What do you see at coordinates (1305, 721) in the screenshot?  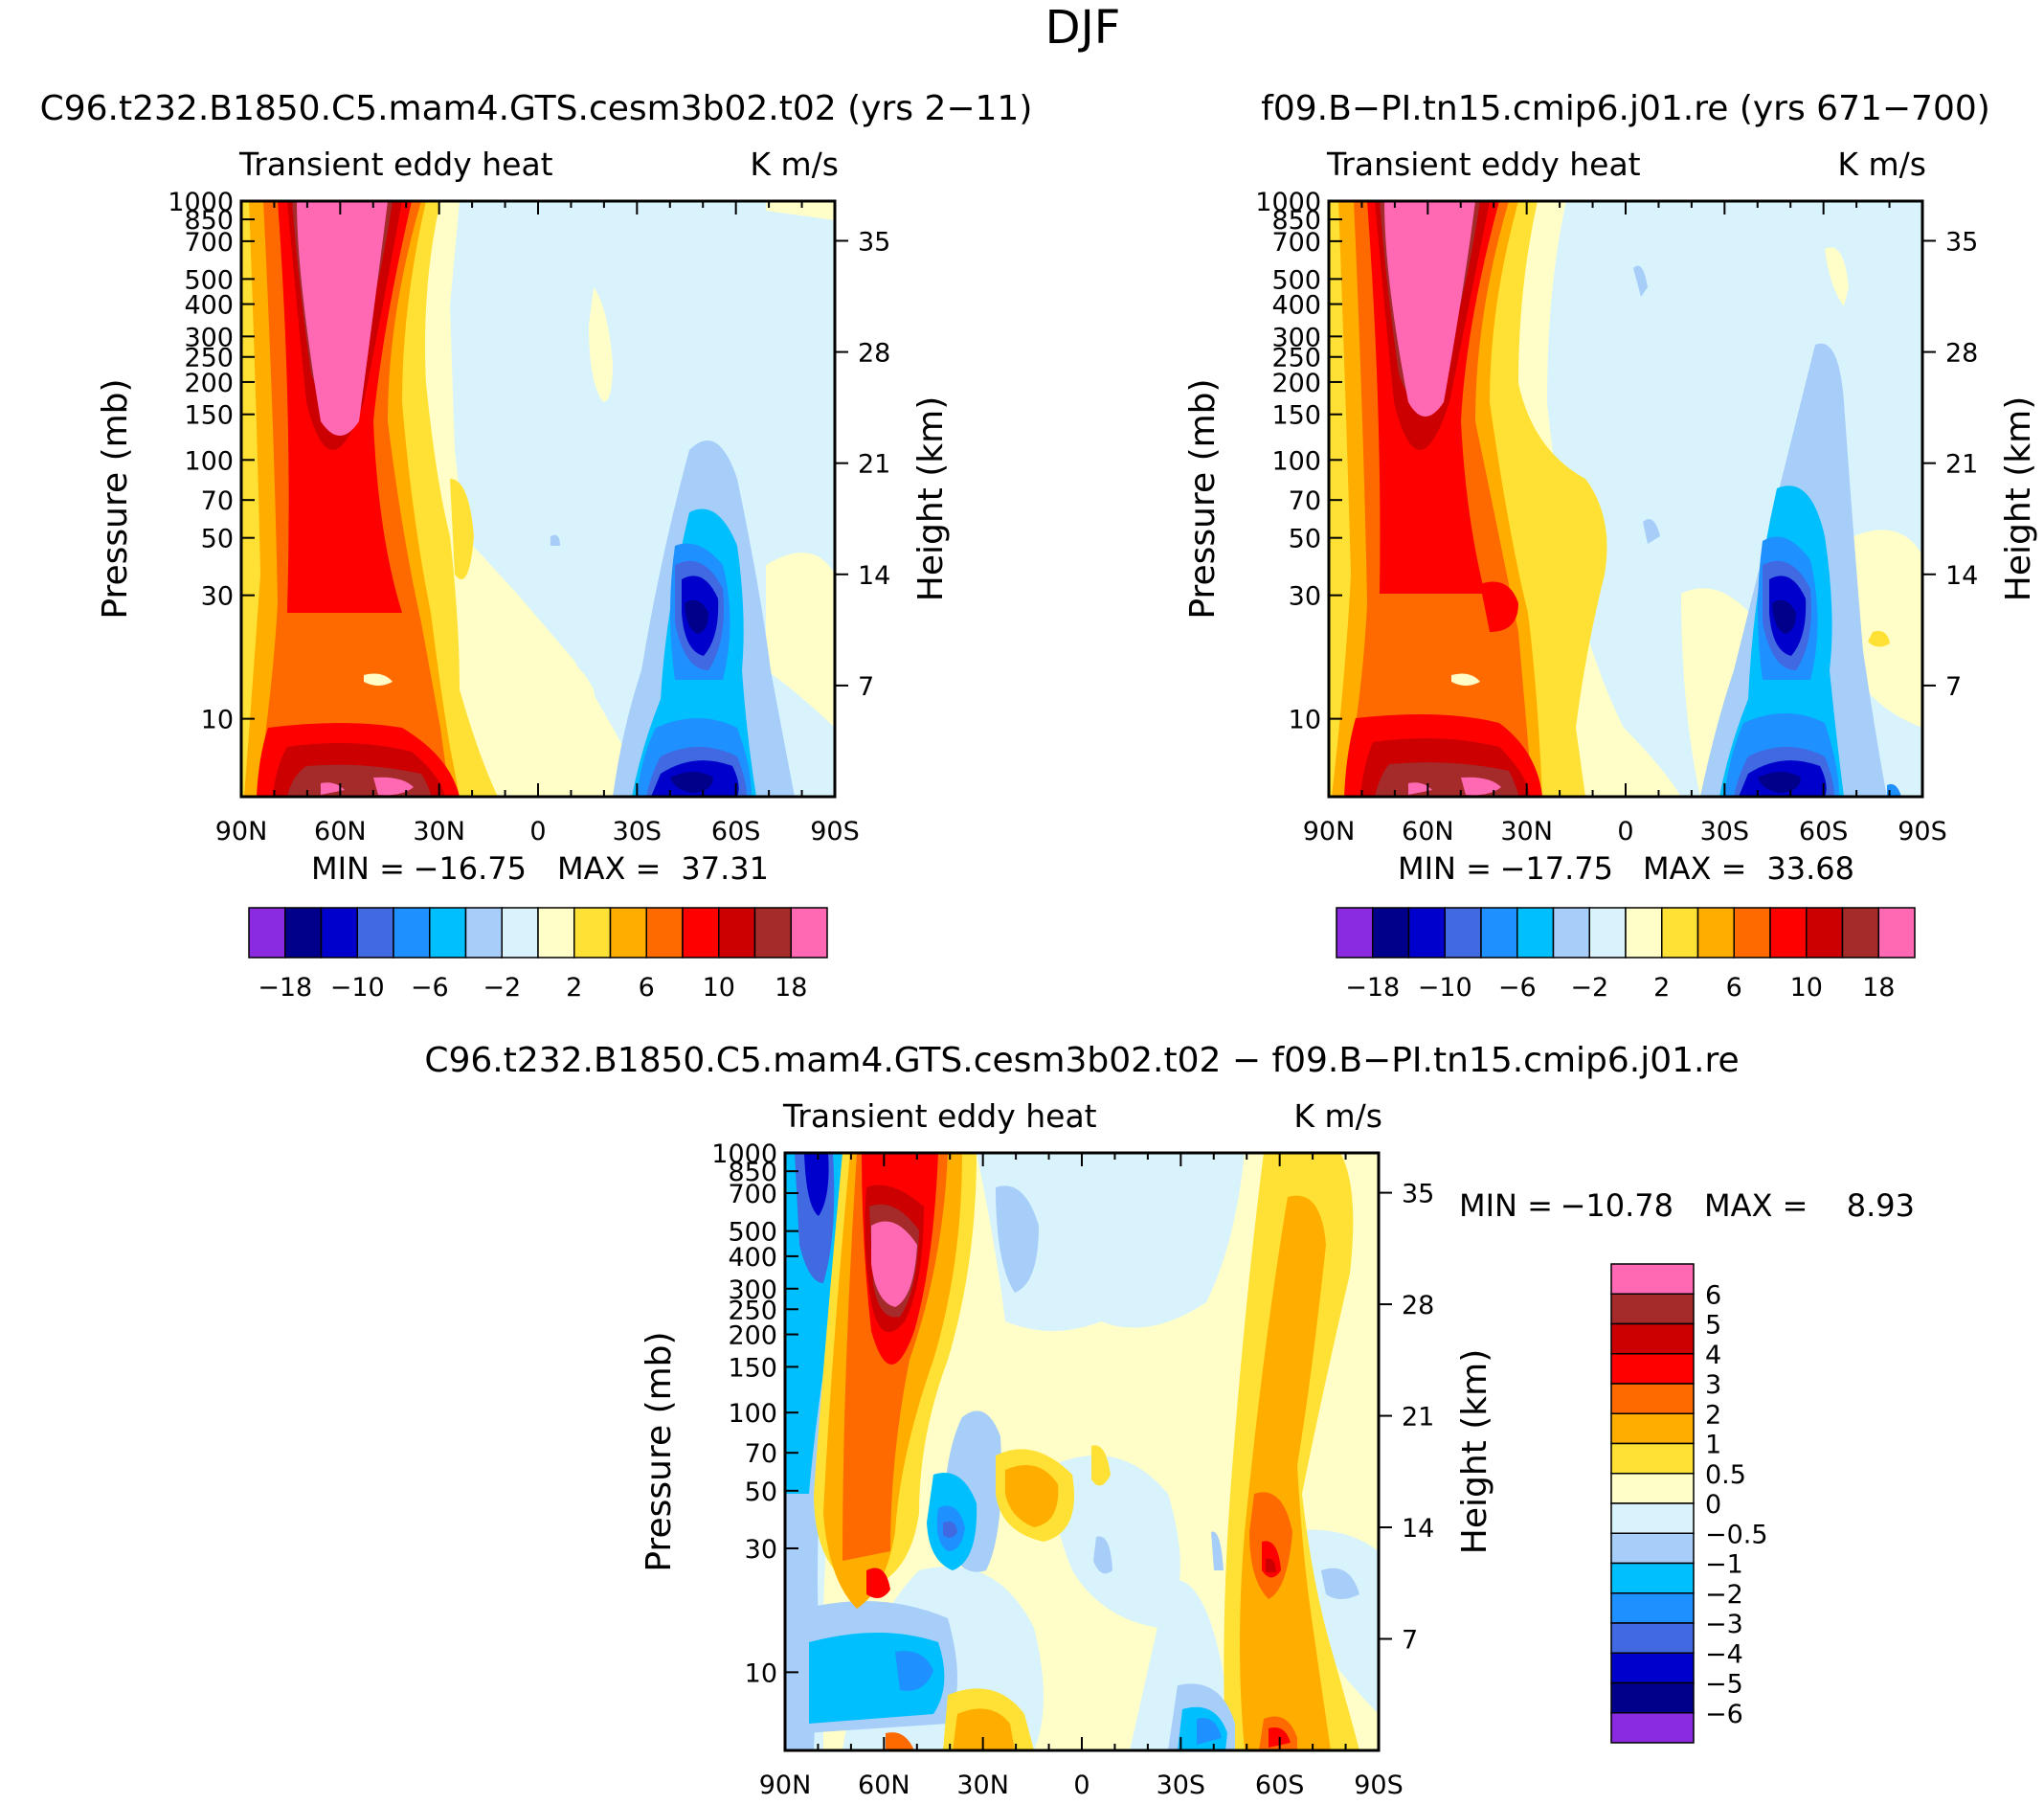 I see `y-tick-label: 10` at bounding box center [1305, 721].